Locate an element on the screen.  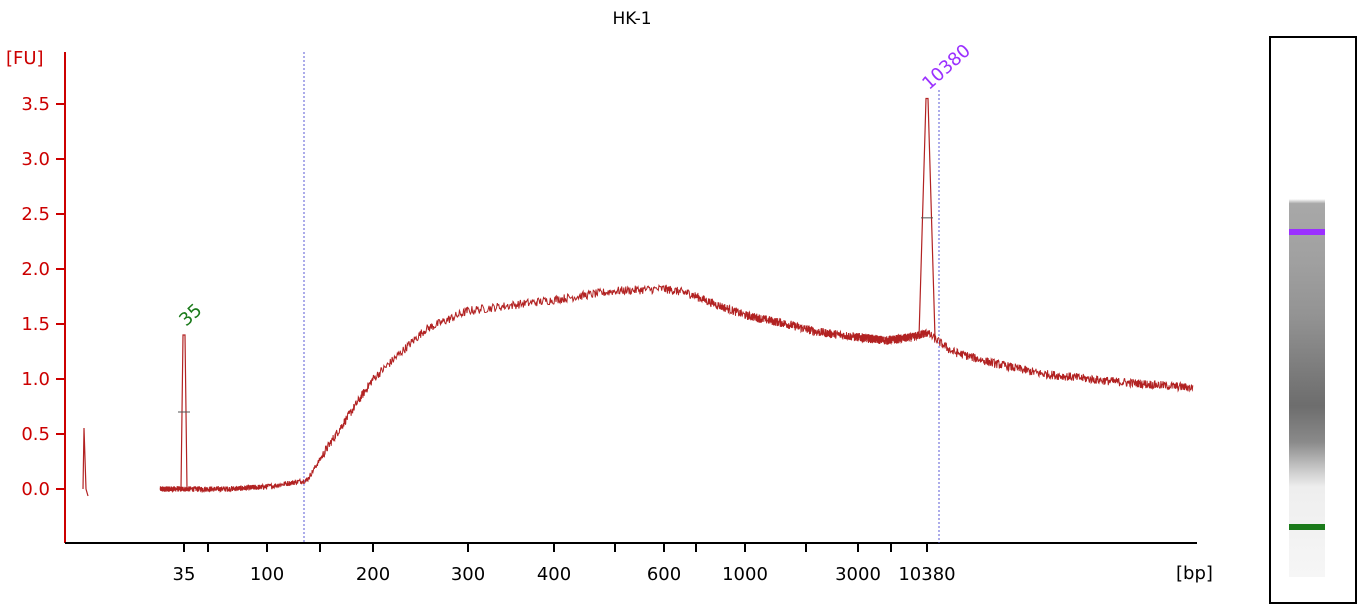
peak-label: 35 is located at coordinates (190, 315).